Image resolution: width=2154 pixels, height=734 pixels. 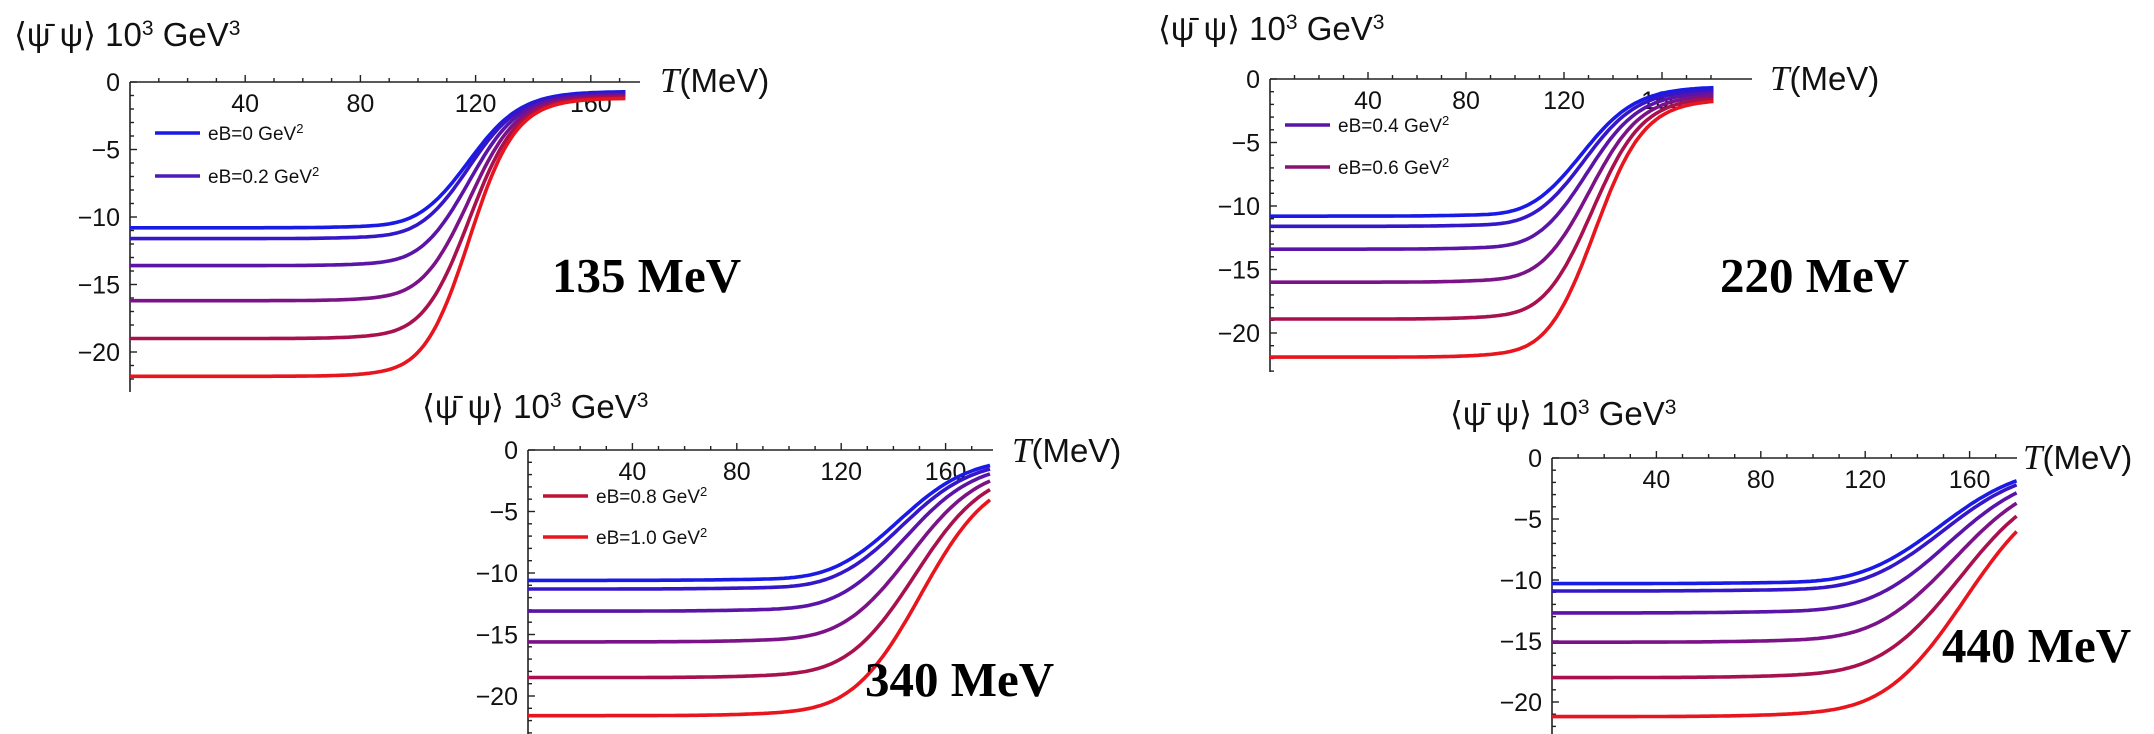 I want to click on x-tick-label: 160, so click(x=1970, y=480).